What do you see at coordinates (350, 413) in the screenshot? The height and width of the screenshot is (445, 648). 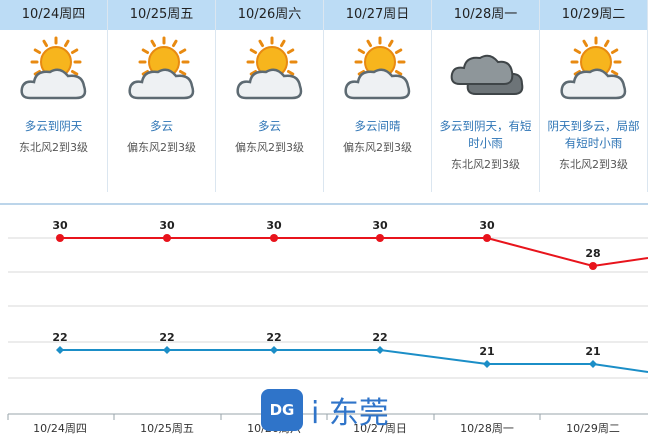 I see `watermark-text: i 东莞` at bounding box center [350, 413].